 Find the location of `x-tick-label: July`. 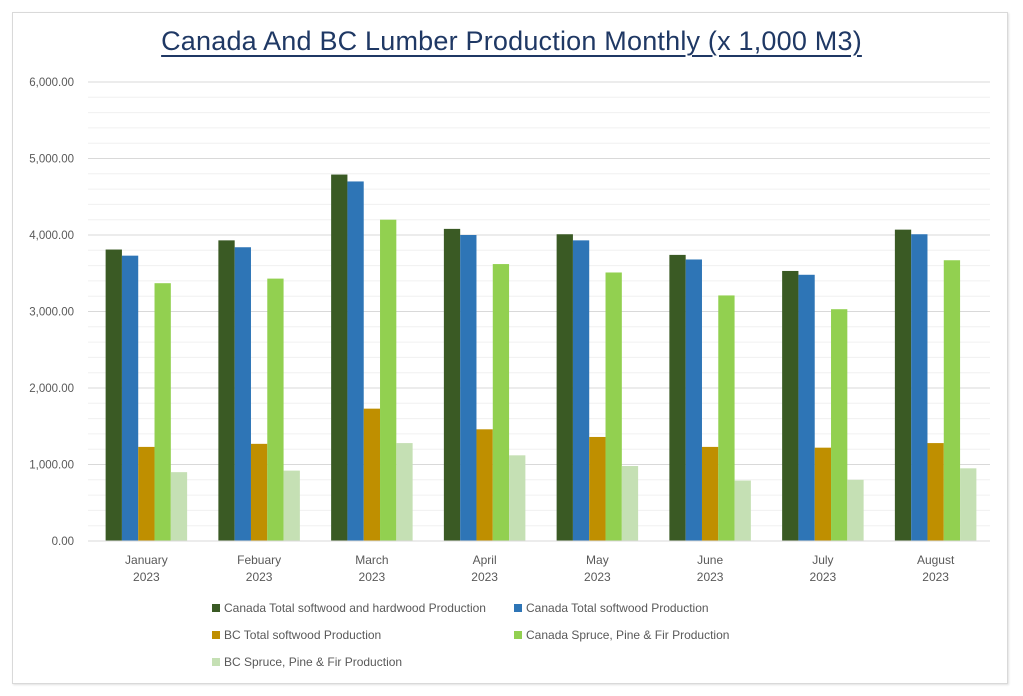

x-tick-label: July is located at coordinates (822, 560).